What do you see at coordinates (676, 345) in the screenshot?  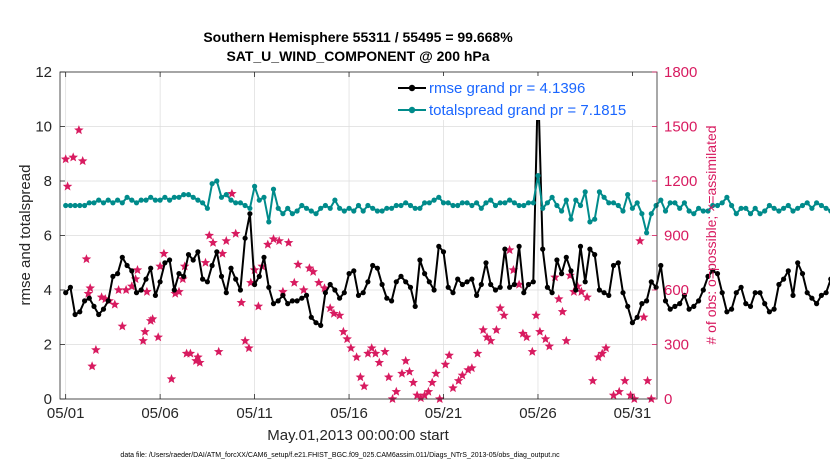 I see `right-y-tick-label: 300` at bounding box center [676, 345].